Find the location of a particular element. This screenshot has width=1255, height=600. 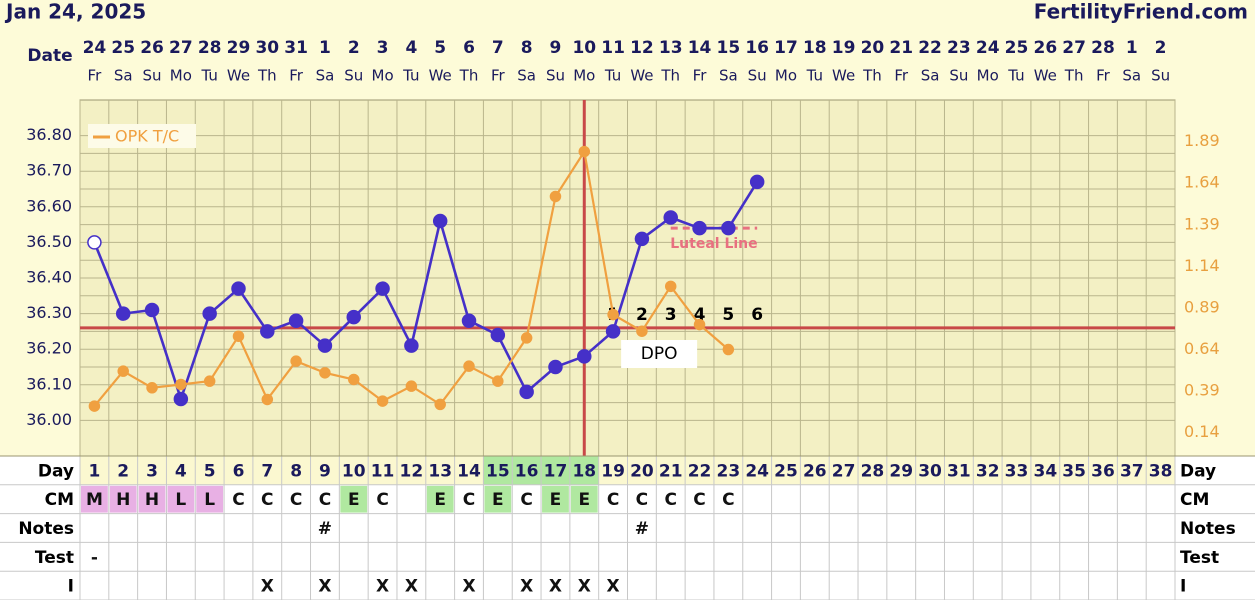

day-number: 25 is located at coordinates (786, 471).